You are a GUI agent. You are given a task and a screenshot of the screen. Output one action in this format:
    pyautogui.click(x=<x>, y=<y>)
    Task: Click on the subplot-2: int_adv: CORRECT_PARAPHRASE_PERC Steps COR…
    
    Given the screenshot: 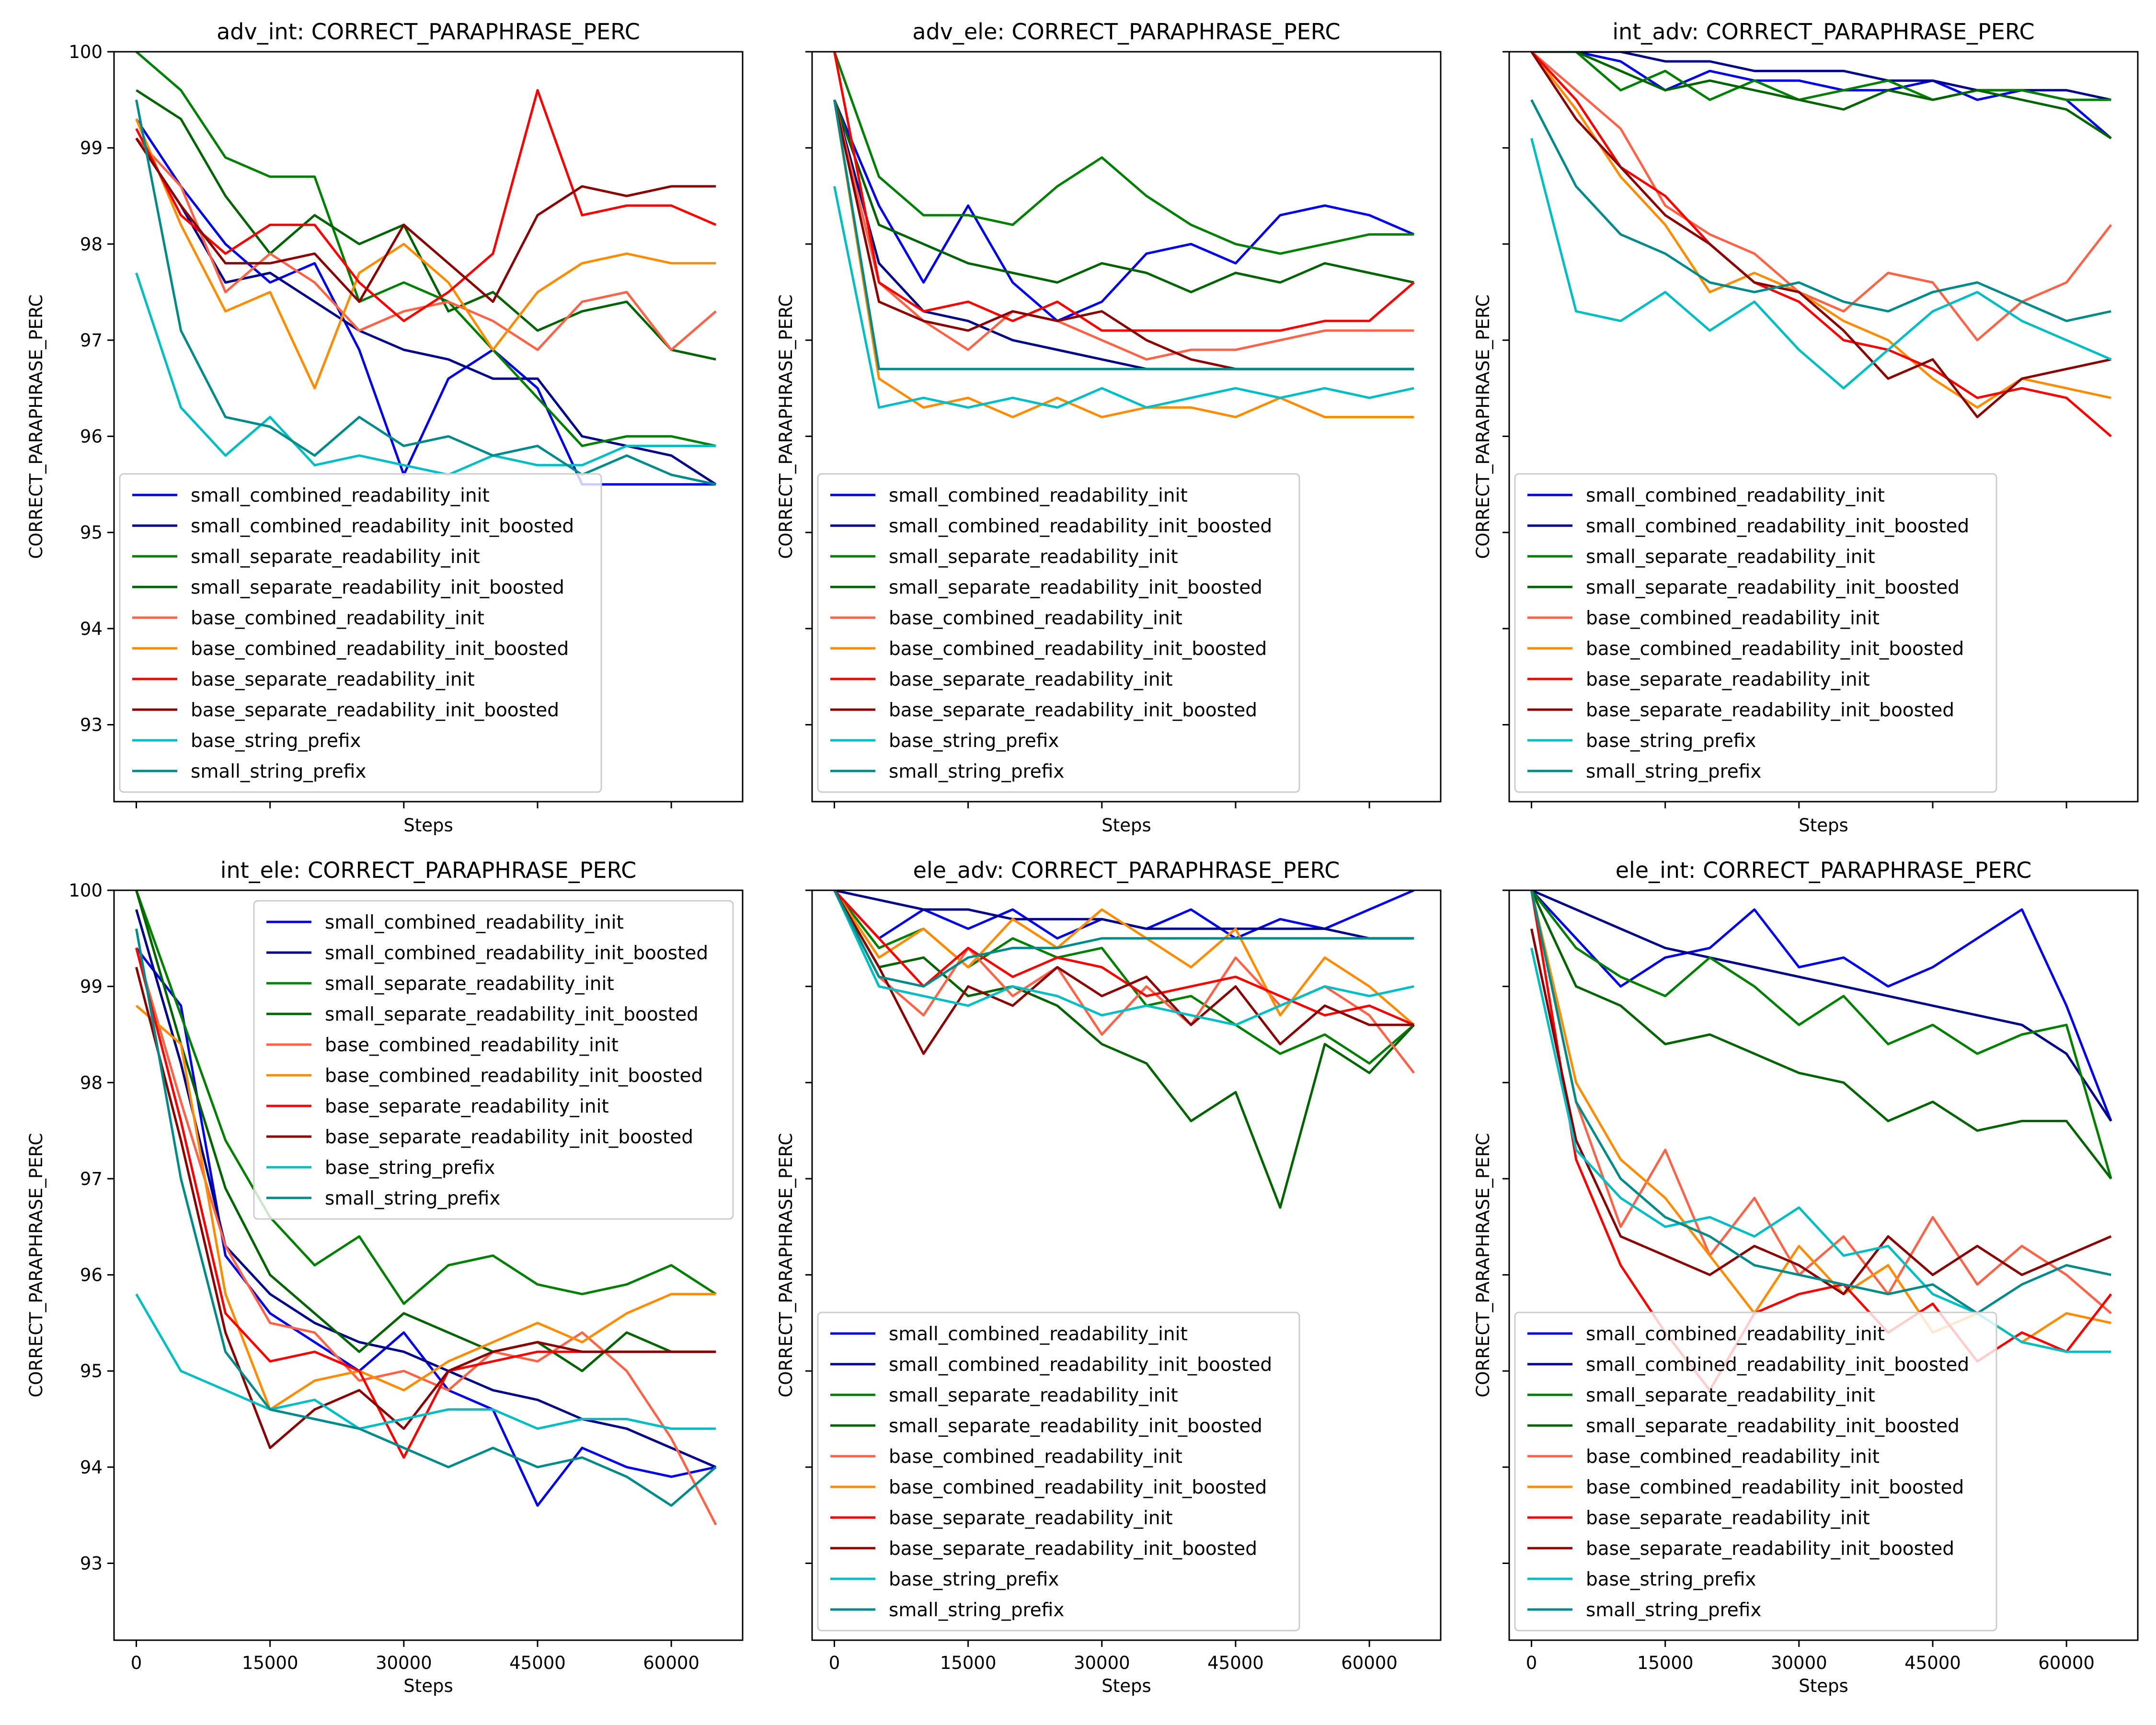 What is the action you would take?
    pyautogui.click(x=1806, y=427)
    